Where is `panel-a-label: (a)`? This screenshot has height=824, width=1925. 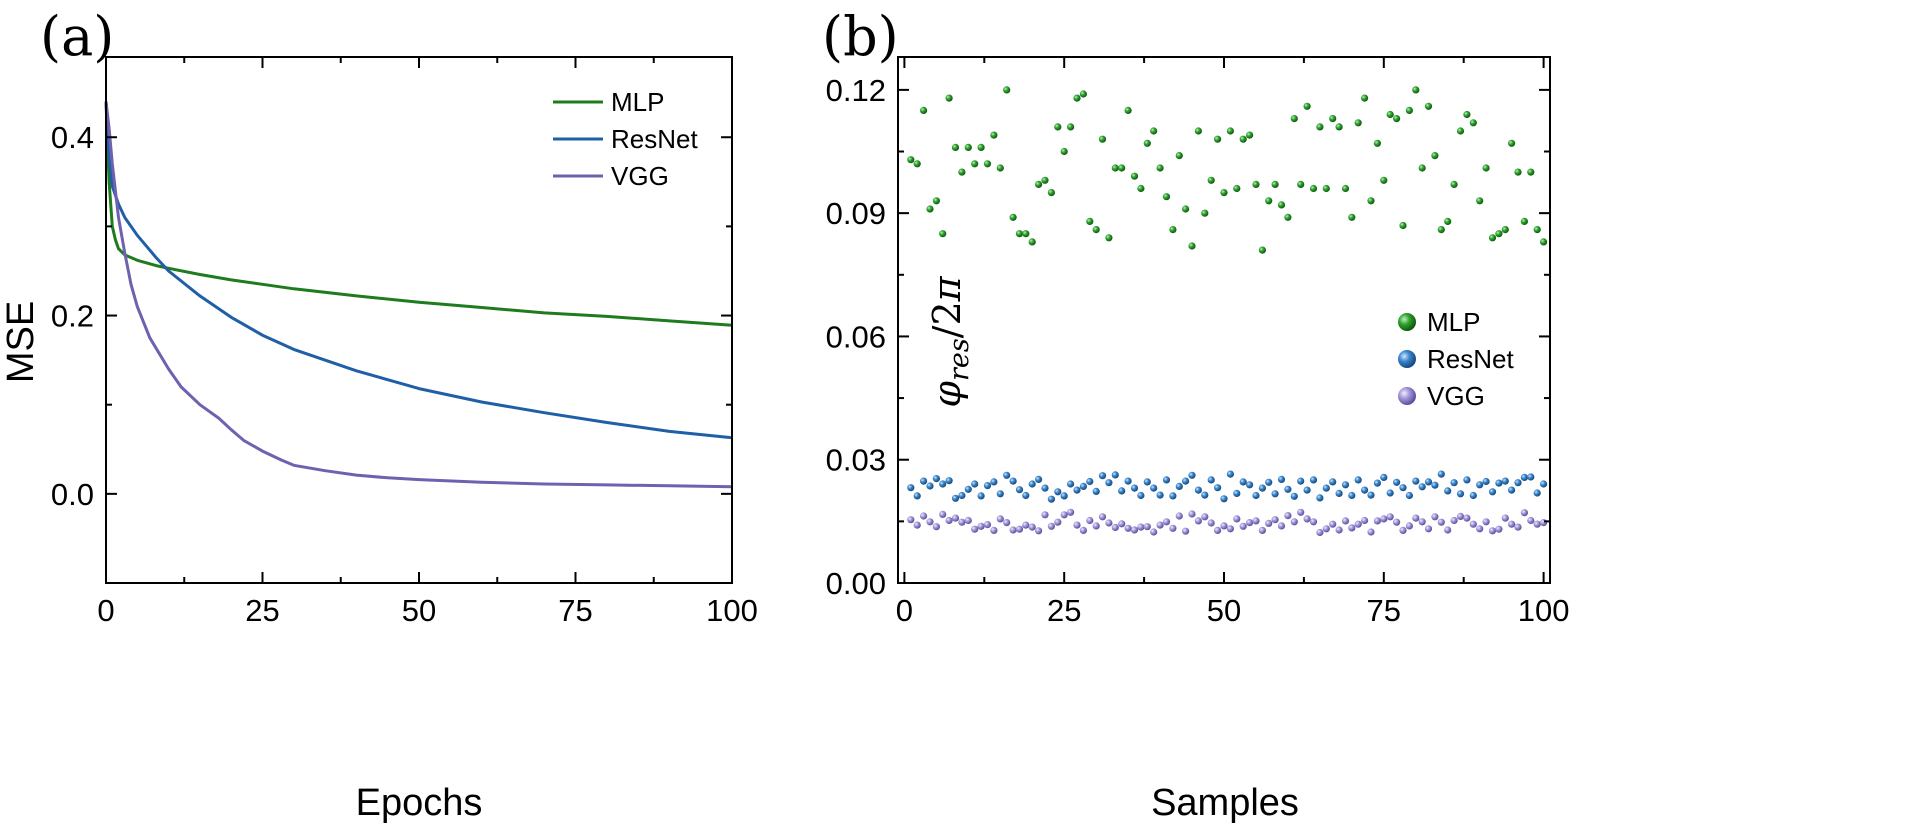 panel-a-label: (a) is located at coordinates (77, 36).